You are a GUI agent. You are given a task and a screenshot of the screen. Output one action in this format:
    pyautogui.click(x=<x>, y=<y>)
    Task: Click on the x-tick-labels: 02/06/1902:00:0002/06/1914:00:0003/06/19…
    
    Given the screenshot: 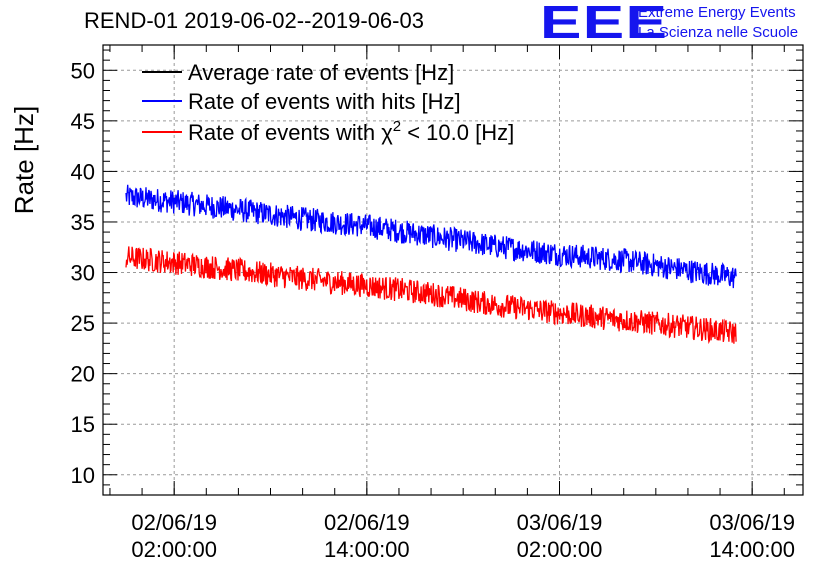 What is the action you would take?
    pyautogui.click(x=463, y=536)
    